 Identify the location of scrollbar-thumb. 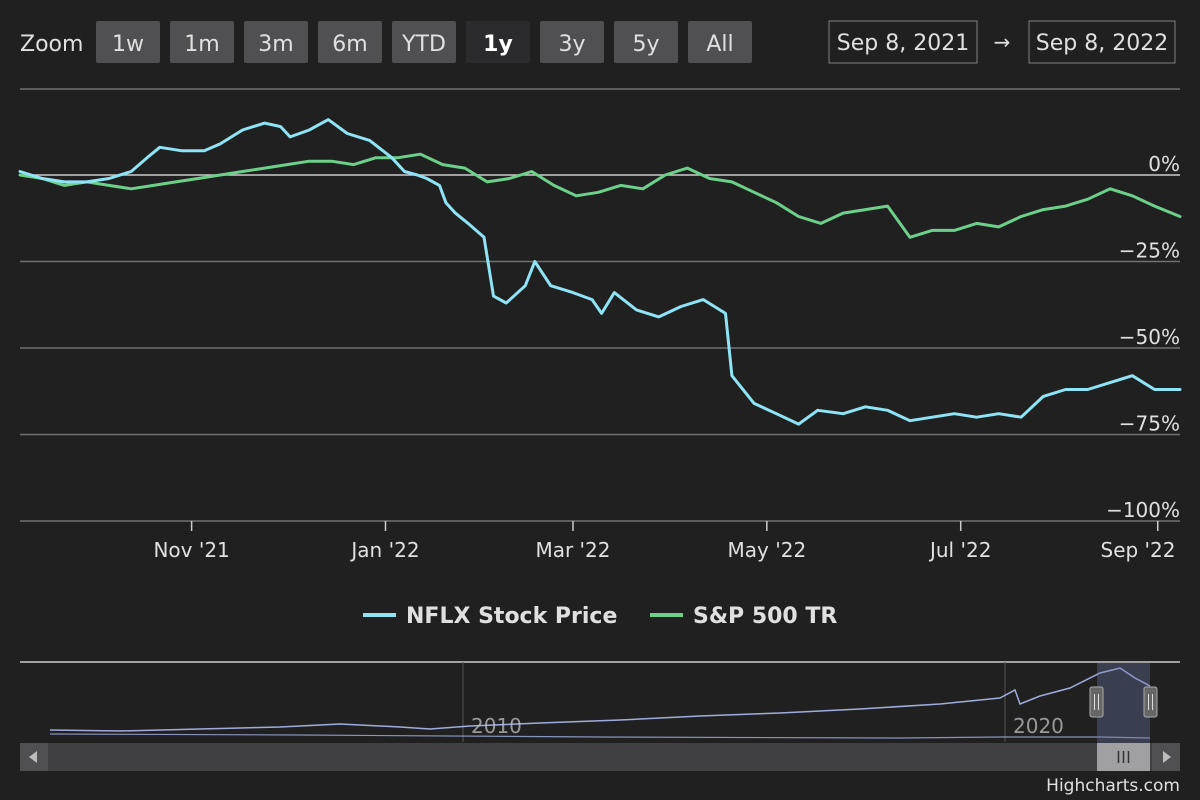
(1123, 757).